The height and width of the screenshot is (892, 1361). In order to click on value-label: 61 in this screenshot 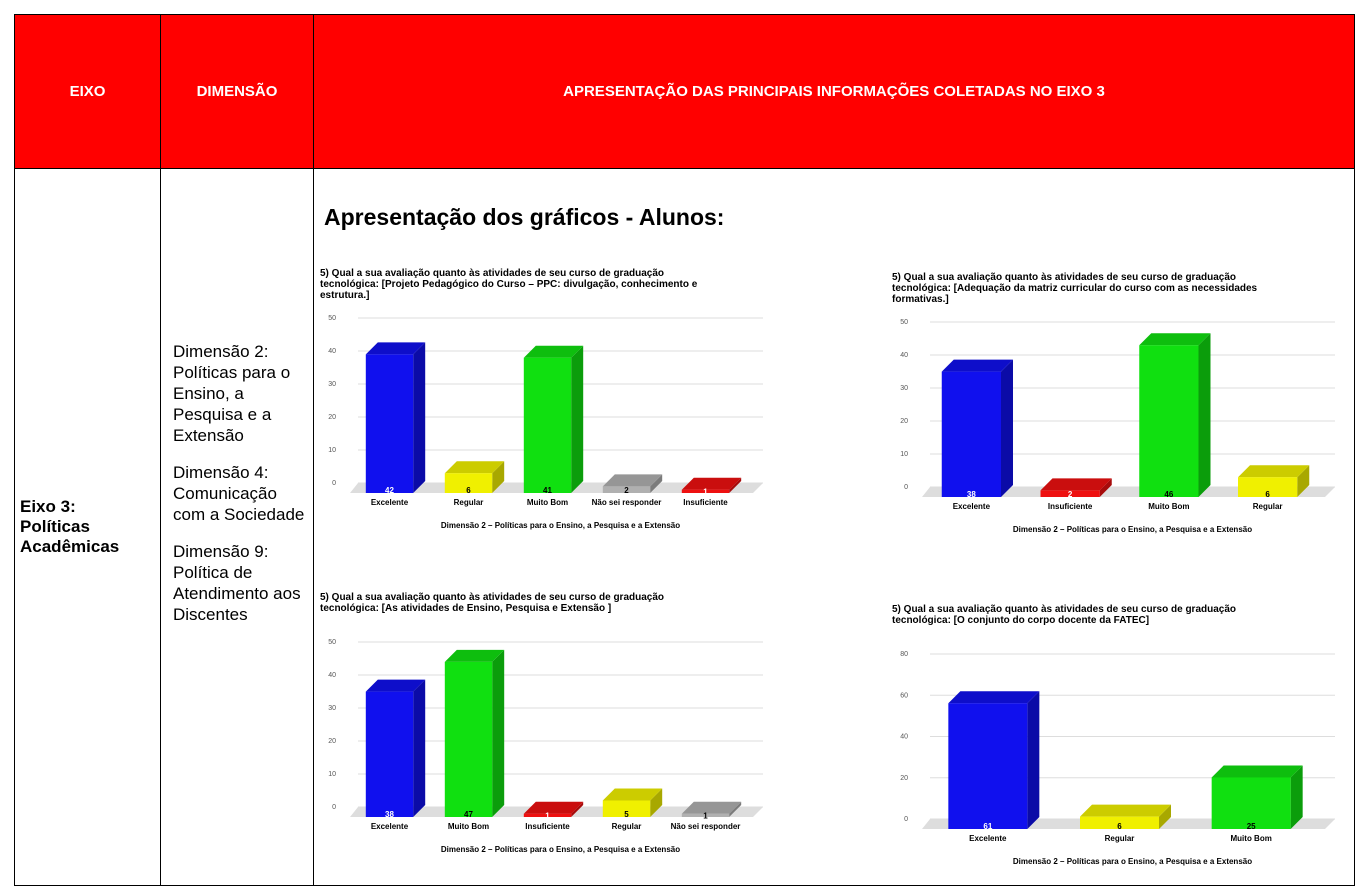, I will do `click(987, 826)`.